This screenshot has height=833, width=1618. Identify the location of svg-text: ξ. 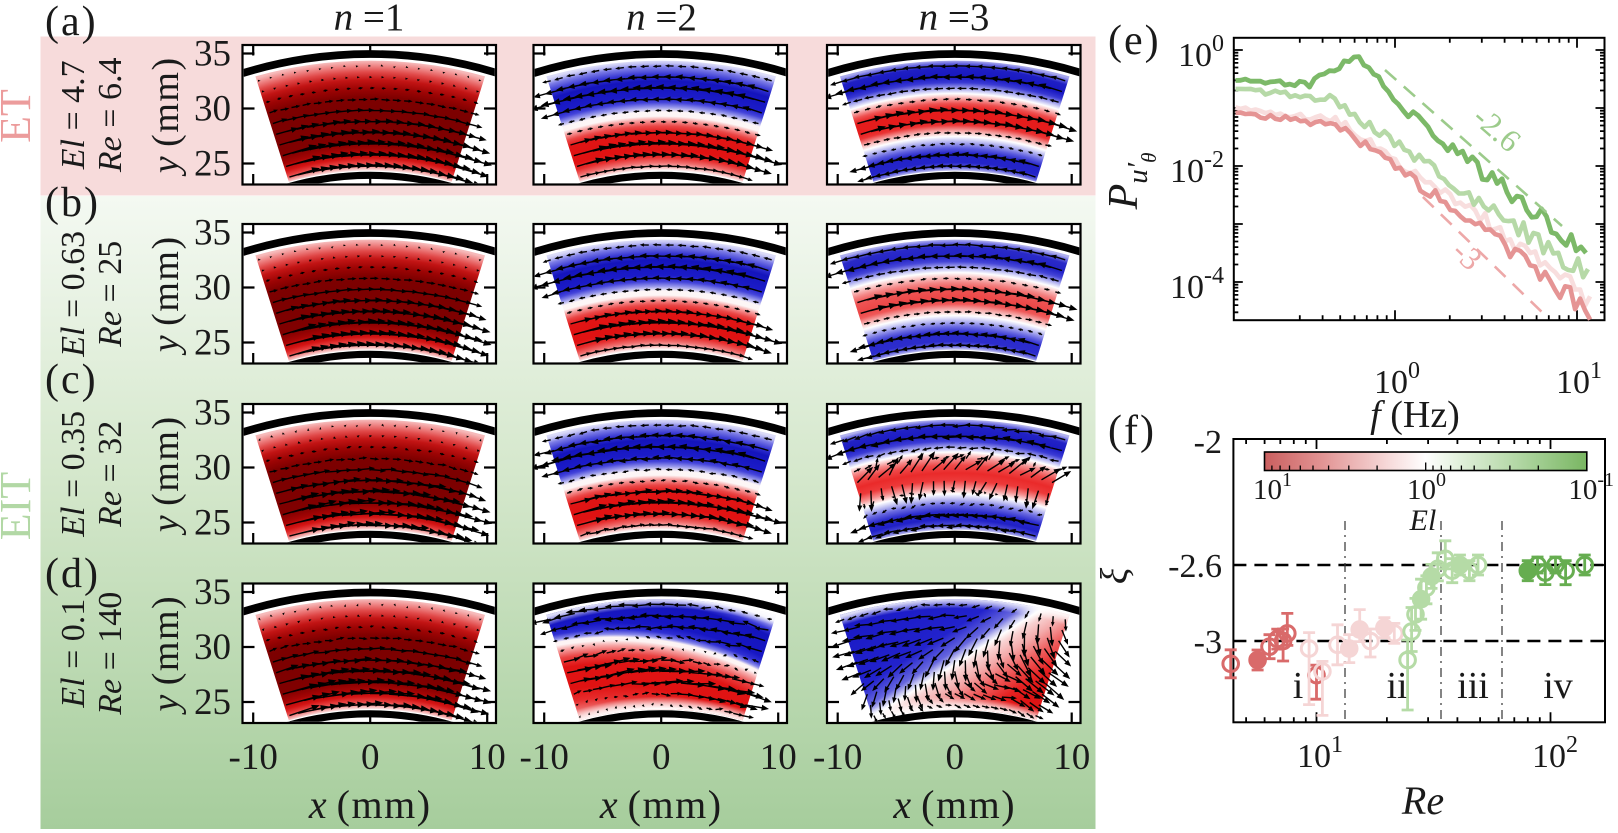
(1115, 575).